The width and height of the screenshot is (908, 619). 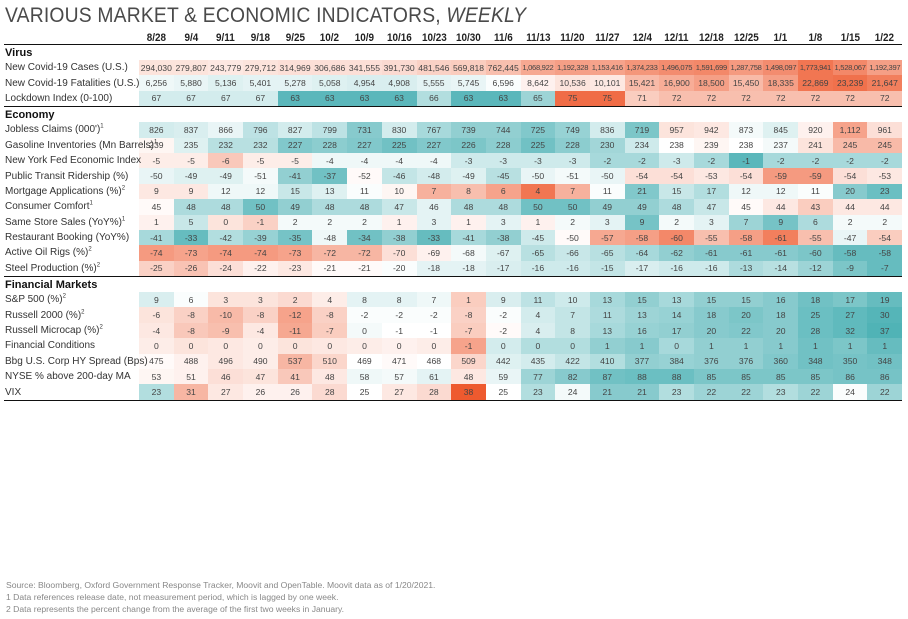 I want to click on heatmap-cell: 18, so click(x=711, y=315).